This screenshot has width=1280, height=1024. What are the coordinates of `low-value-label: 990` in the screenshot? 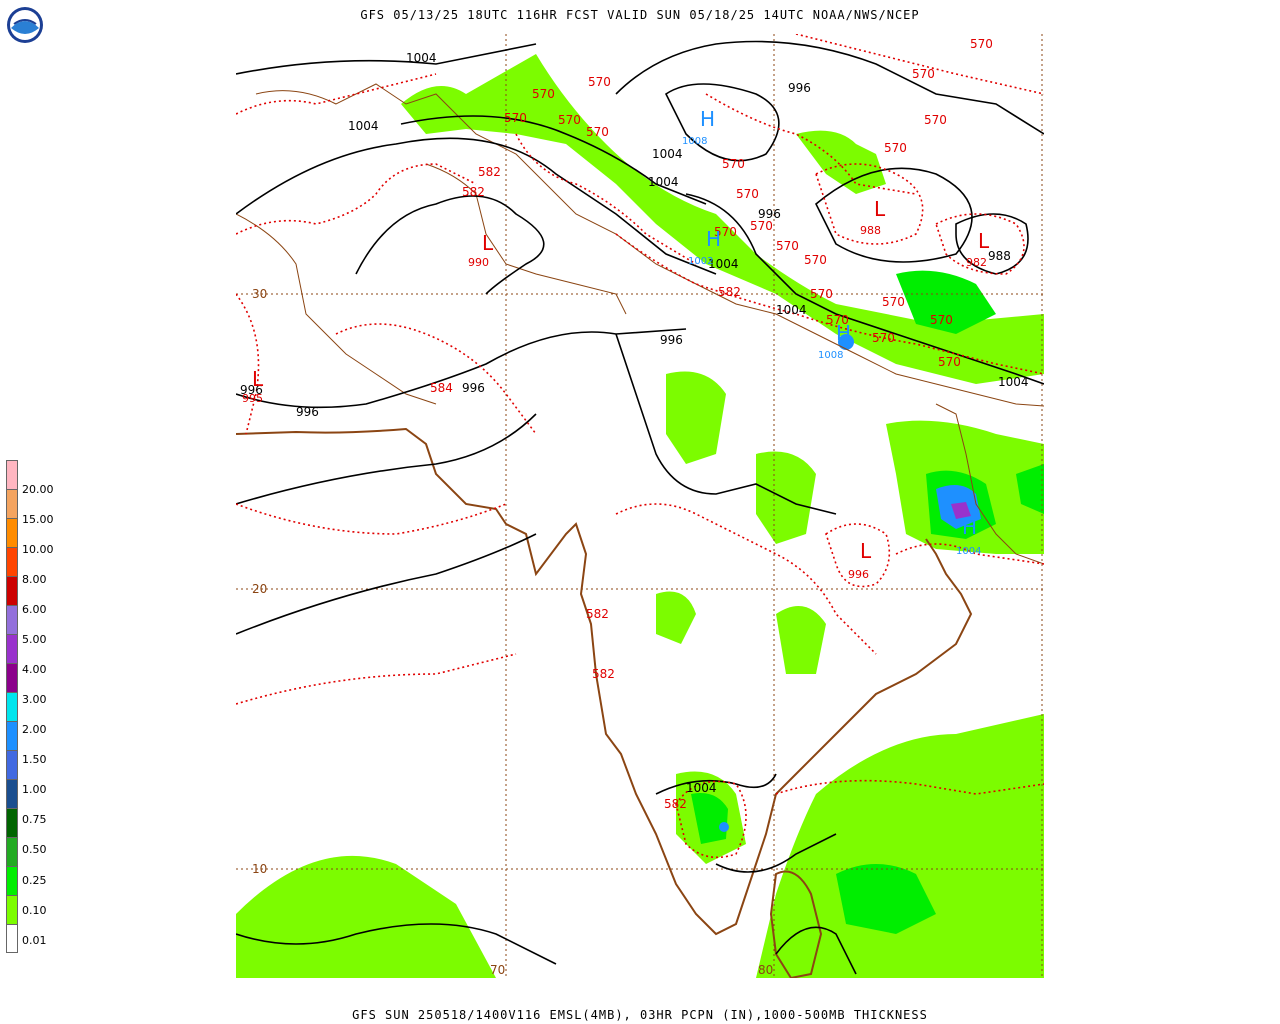 It's located at (478, 262).